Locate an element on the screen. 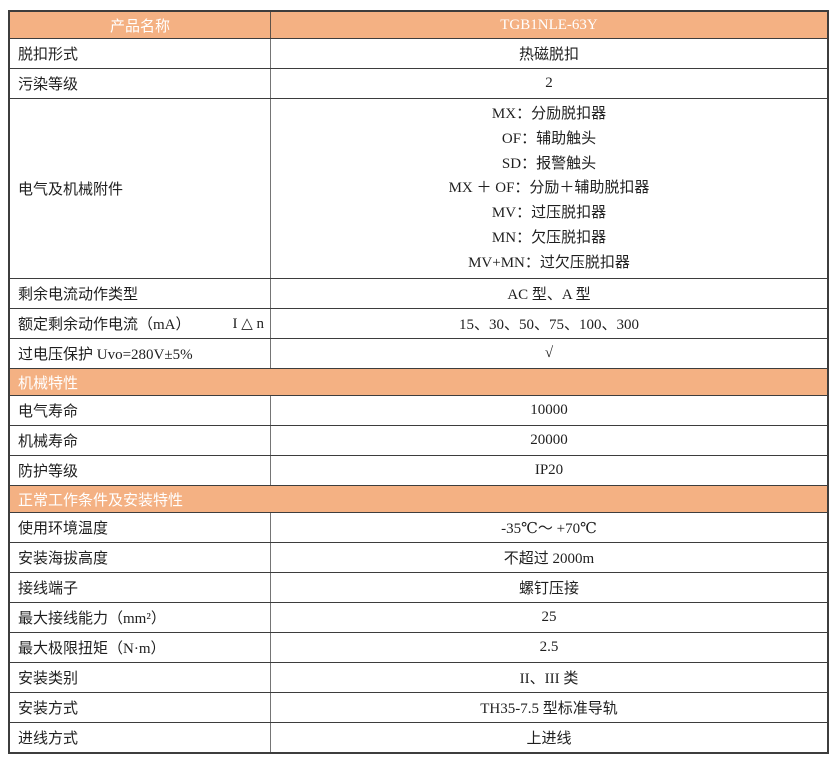 This screenshot has height=760, width=837. table-title-row: 产品名称 TGB1NLE-63Y is located at coordinates (418, 25).